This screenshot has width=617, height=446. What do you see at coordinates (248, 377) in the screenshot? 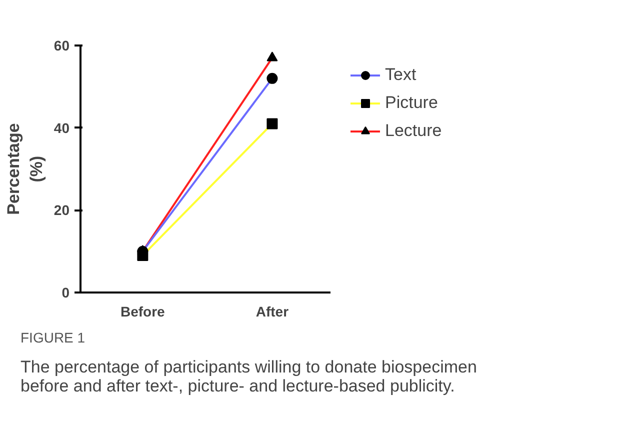
I see `text: The percentage of participants willing to donate biospecimen before and after text-, picture- and lecture-based publicity.` at bounding box center [248, 377].